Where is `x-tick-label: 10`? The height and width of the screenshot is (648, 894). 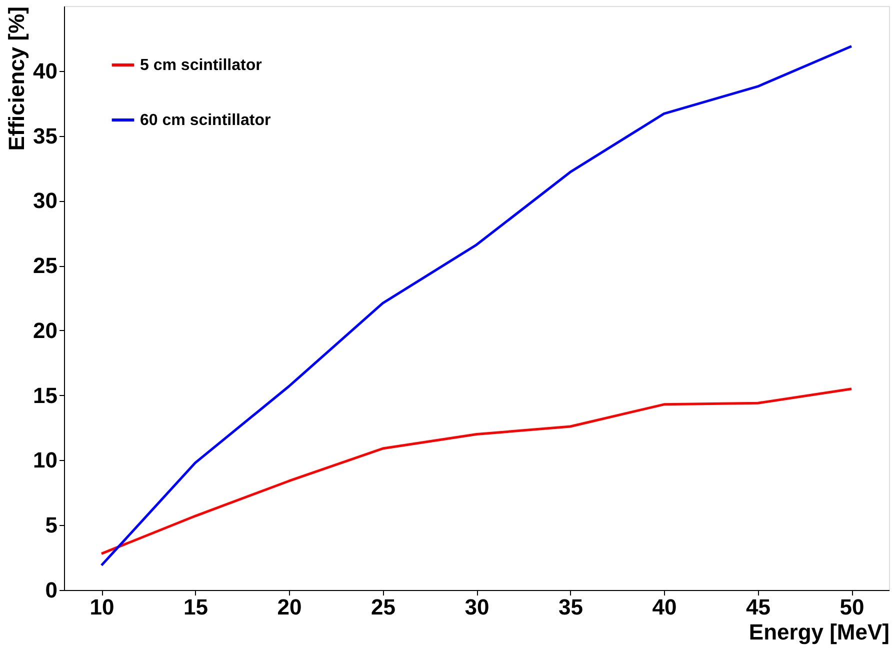
x-tick-label: 10 is located at coordinates (102, 607).